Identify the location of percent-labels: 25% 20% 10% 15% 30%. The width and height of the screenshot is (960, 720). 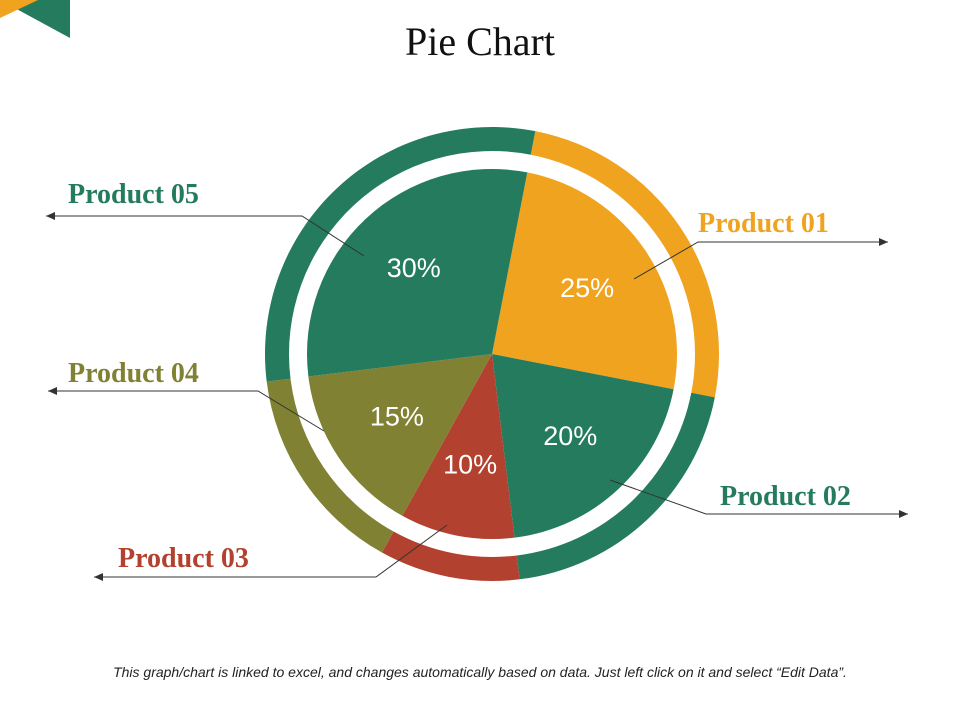
(492, 366).